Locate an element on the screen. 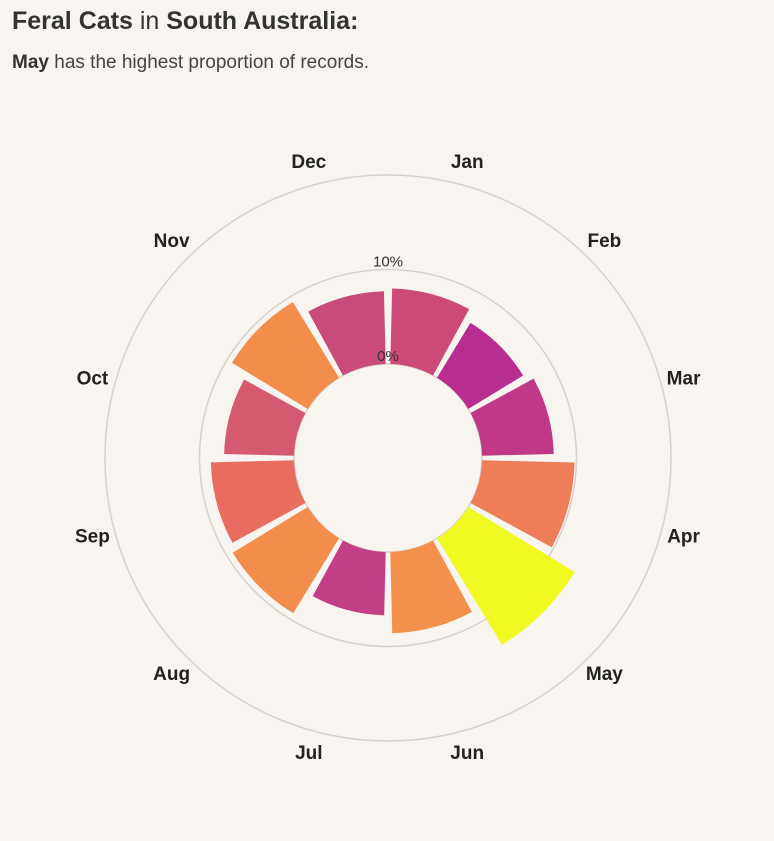 This screenshot has height=841, width=774. title-colon: : is located at coordinates (354, 21).